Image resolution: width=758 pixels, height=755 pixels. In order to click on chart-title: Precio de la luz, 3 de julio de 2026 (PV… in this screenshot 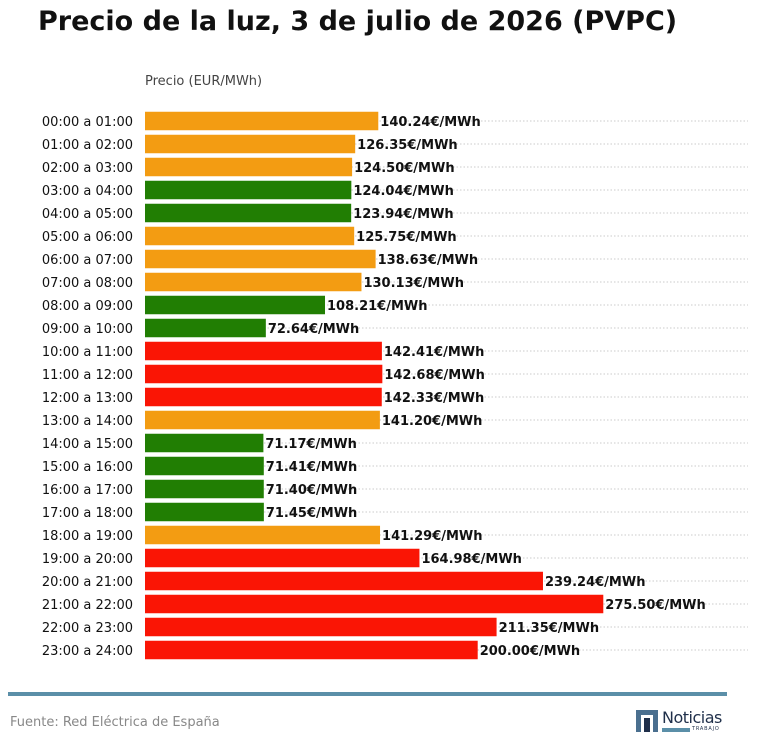, I will do `click(358, 21)`.